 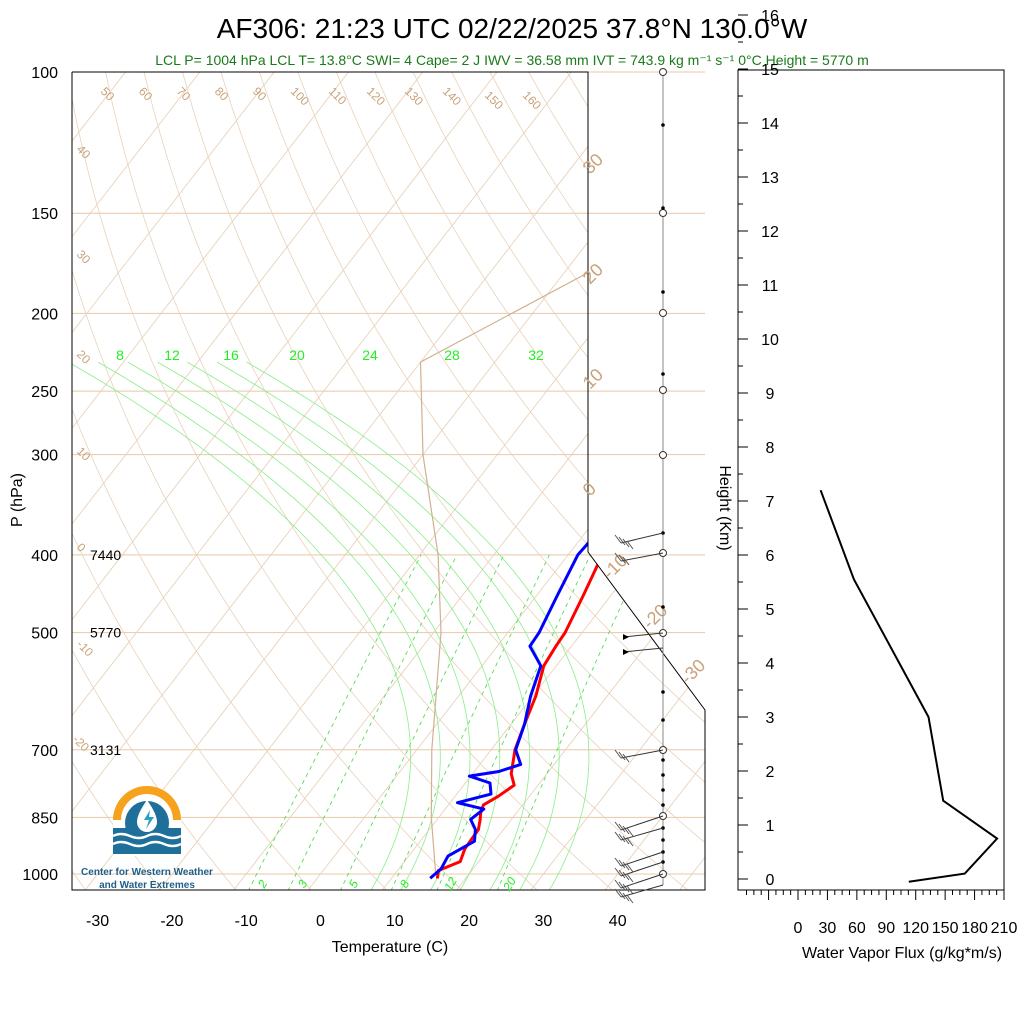 What do you see at coordinates (105, 652) in the screenshot?
I see `height-labels: 7440 5770 3131` at bounding box center [105, 652].